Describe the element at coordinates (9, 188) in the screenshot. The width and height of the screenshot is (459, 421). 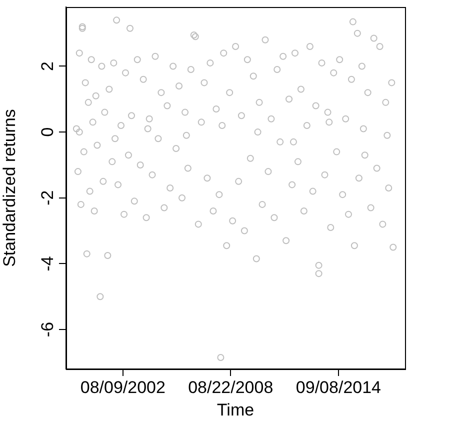
I see `y-axis-title: Standardized returns` at that location.